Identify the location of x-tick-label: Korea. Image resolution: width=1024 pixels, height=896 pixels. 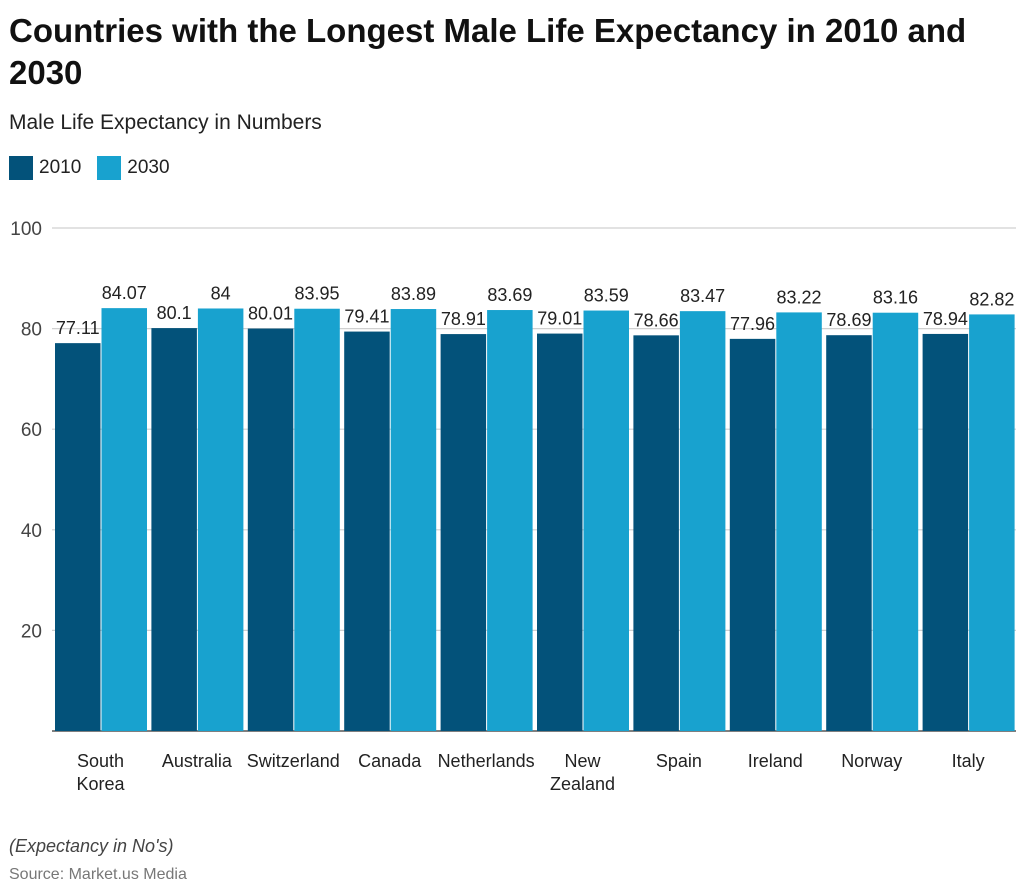
(100, 784).